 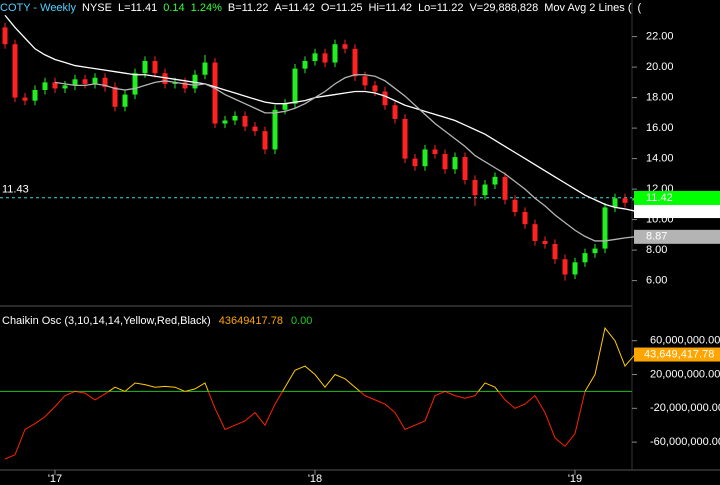 I want to click on osc-last-label: 43,649,417.78, so click(x=679, y=354).